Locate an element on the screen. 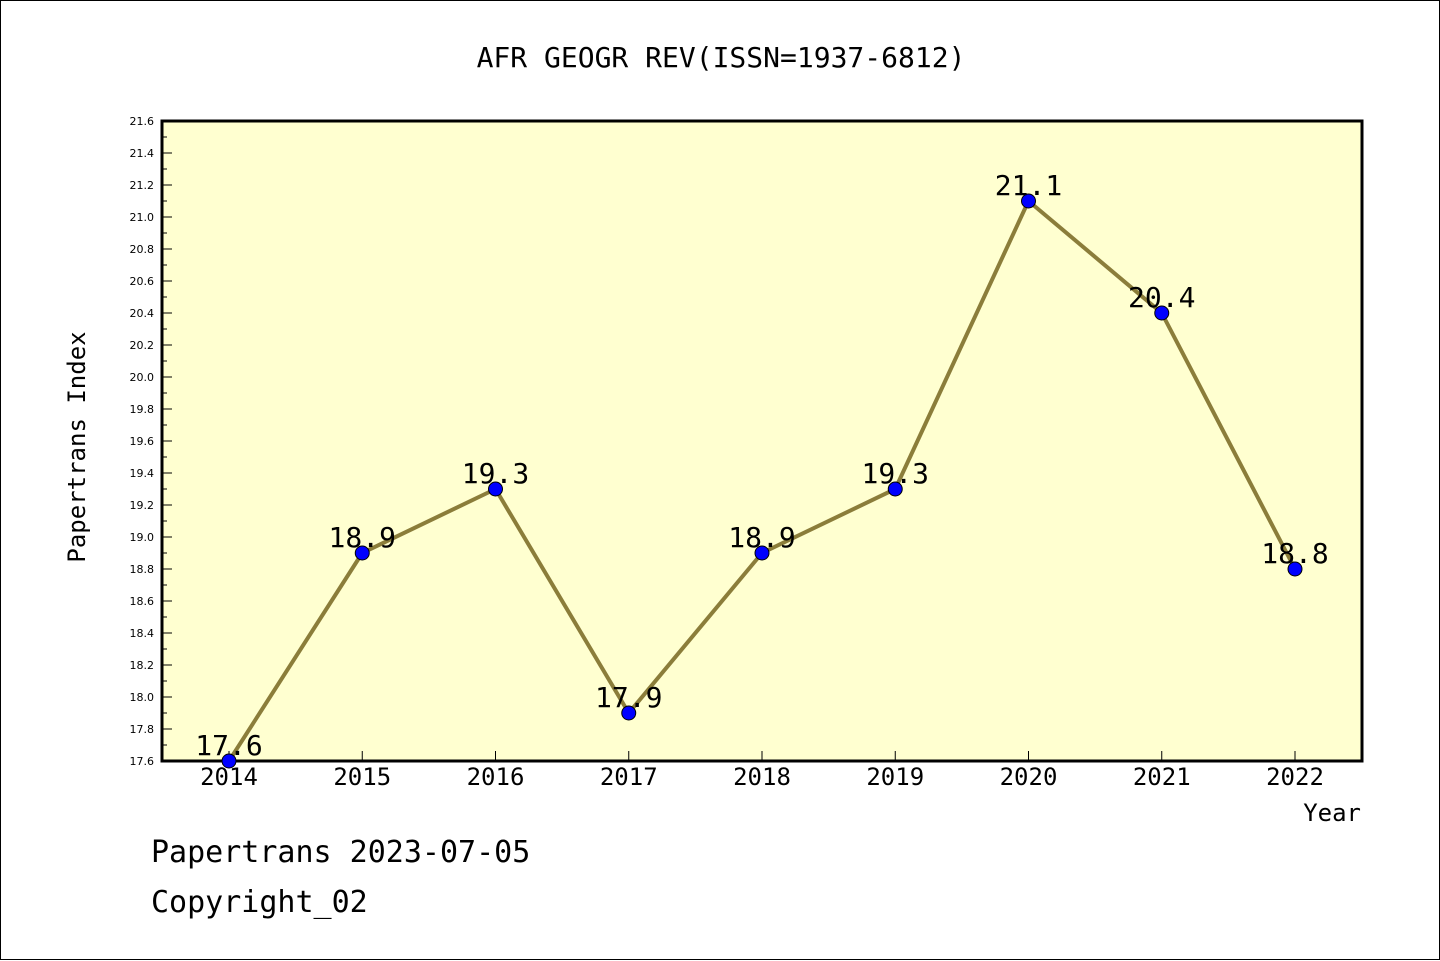 The width and height of the screenshot is (1440, 961). y-tick-label: 20.8 is located at coordinates (142, 249).